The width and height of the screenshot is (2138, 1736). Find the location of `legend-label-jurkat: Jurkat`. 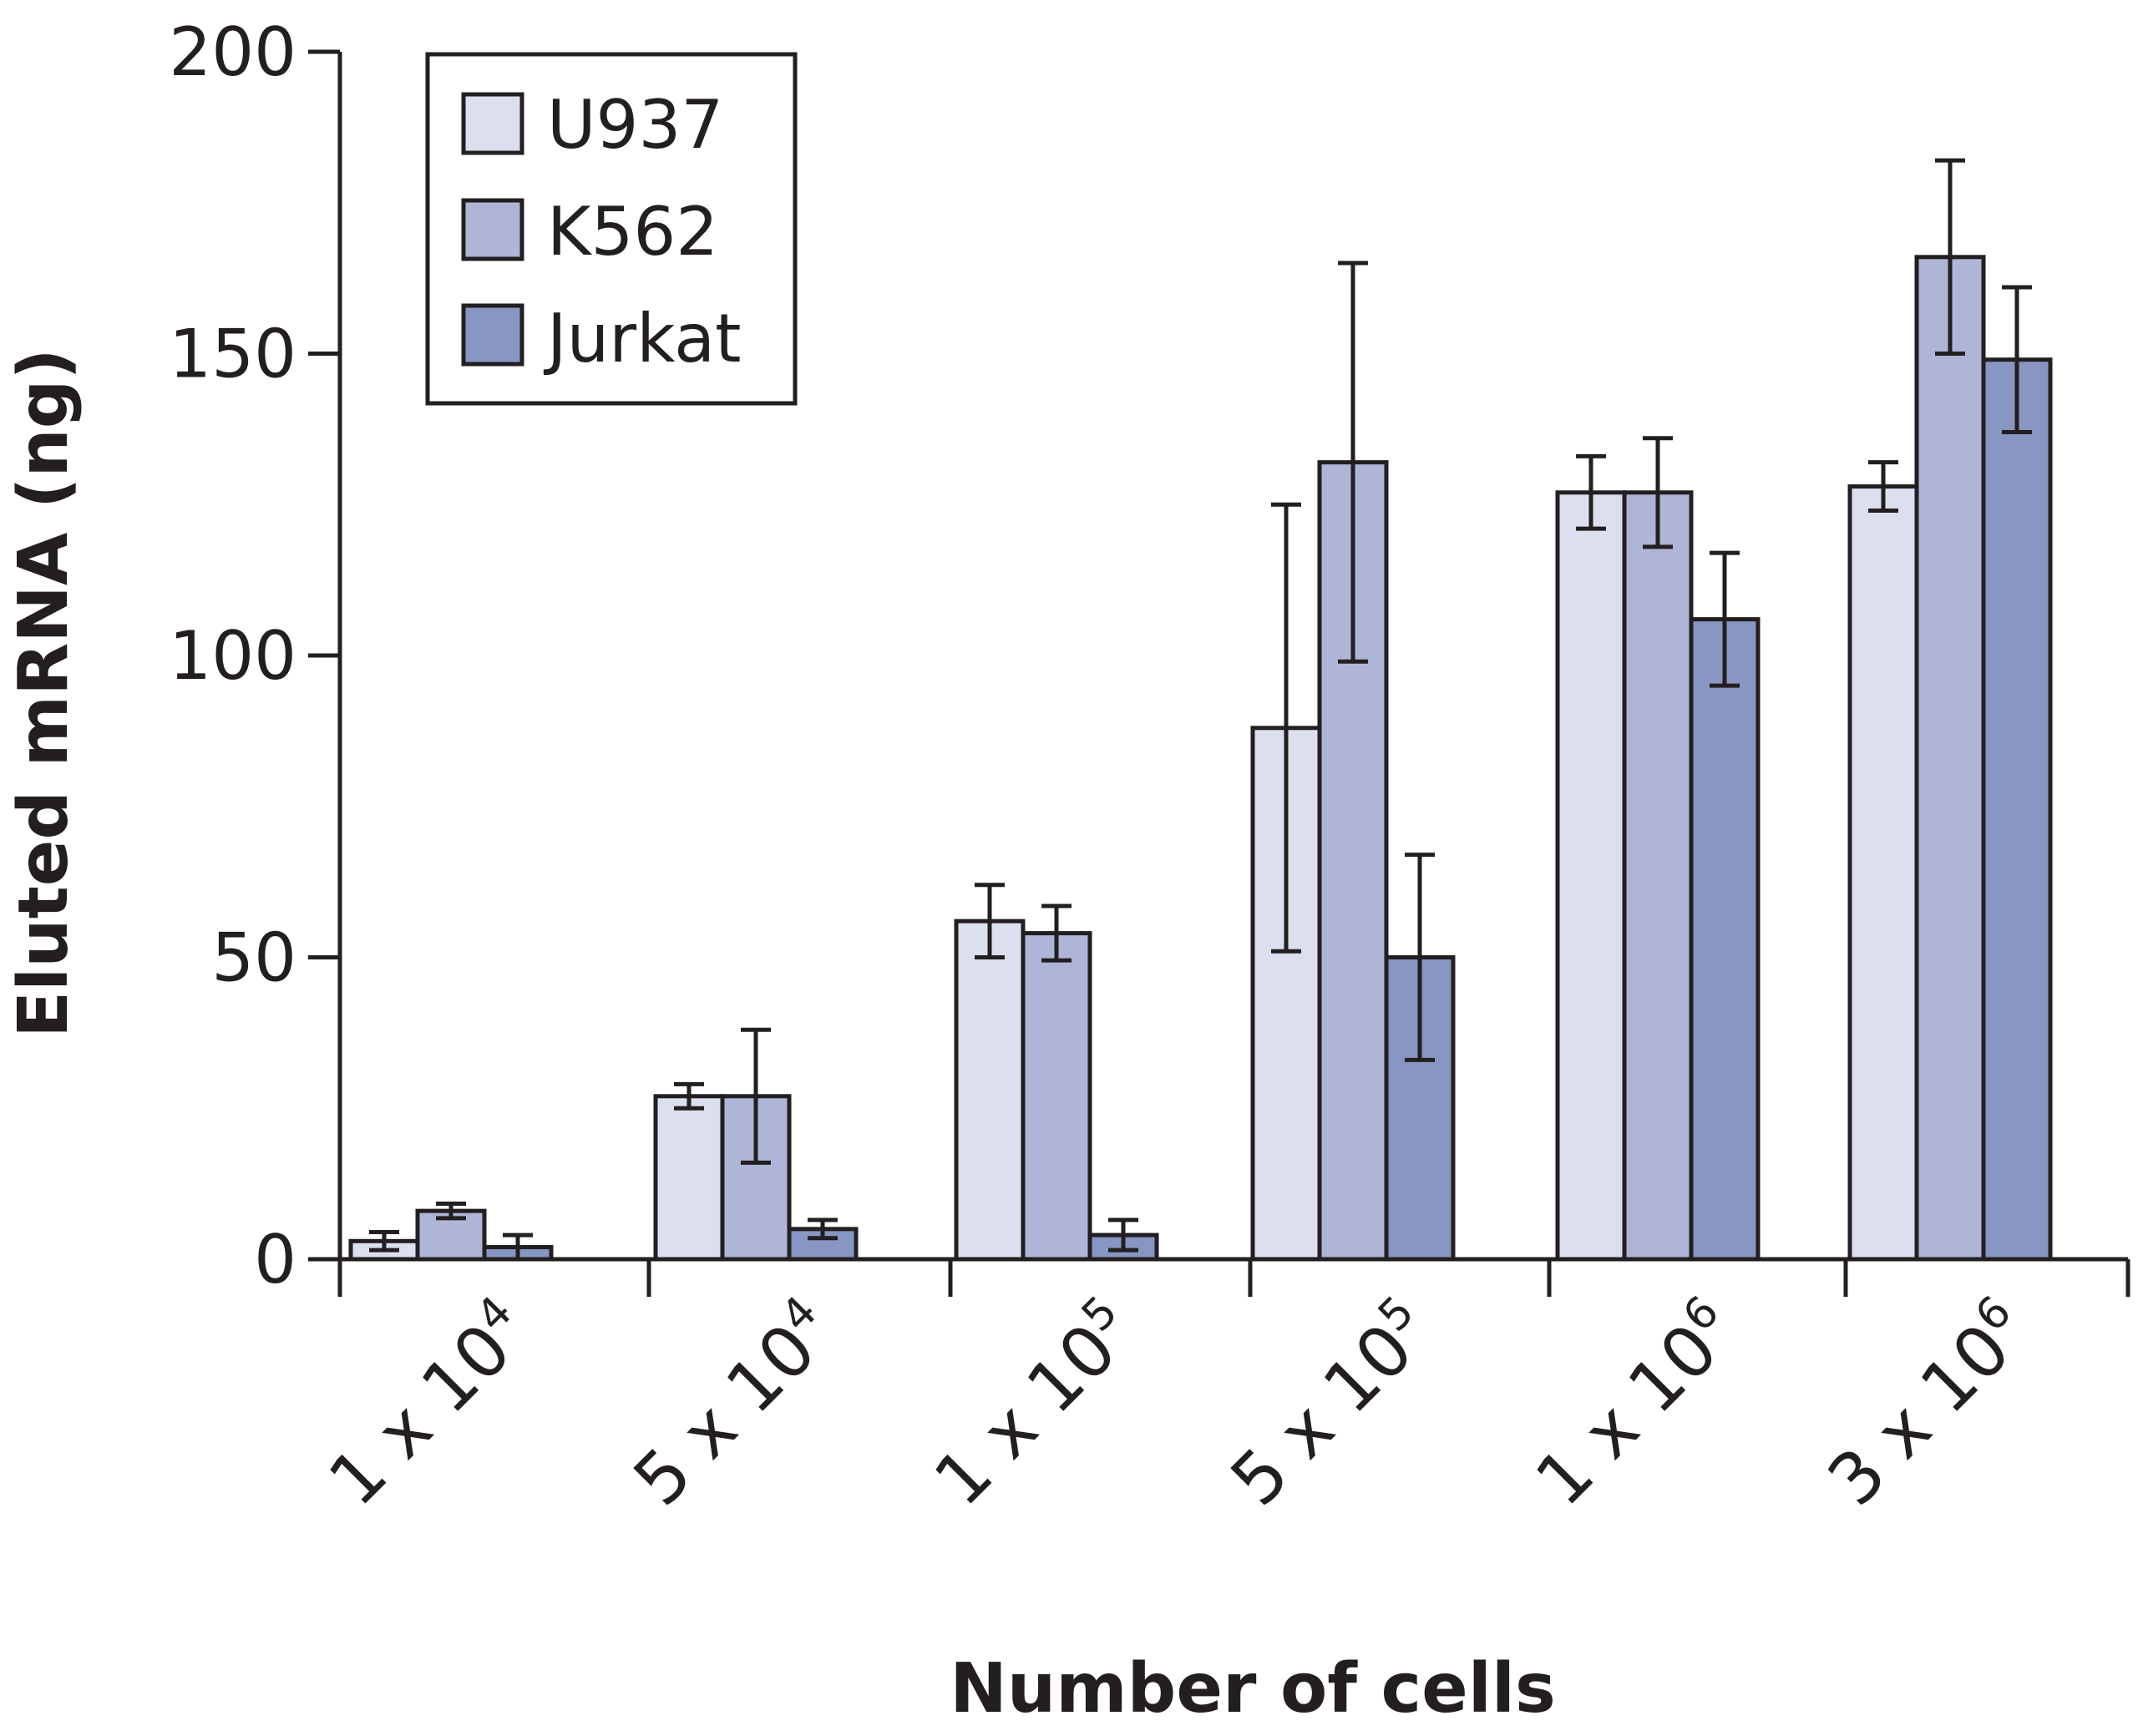

legend-label-jurkat: Jurkat is located at coordinates (642, 338).